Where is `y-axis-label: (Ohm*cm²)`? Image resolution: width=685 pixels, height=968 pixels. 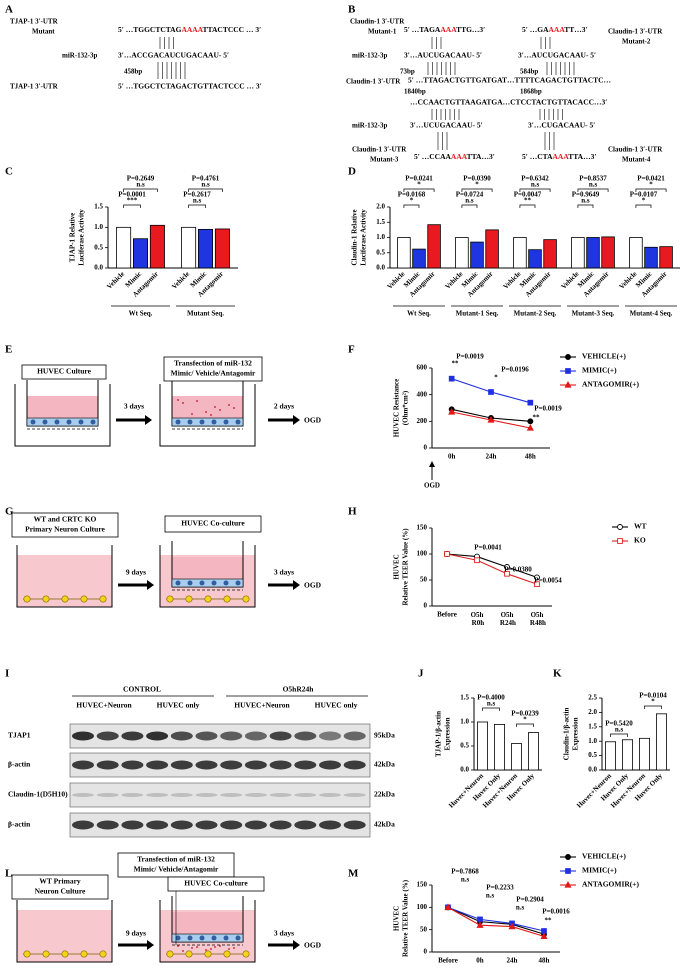
y-axis-label: (Ohm*cm²) is located at coordinates (406, 407).